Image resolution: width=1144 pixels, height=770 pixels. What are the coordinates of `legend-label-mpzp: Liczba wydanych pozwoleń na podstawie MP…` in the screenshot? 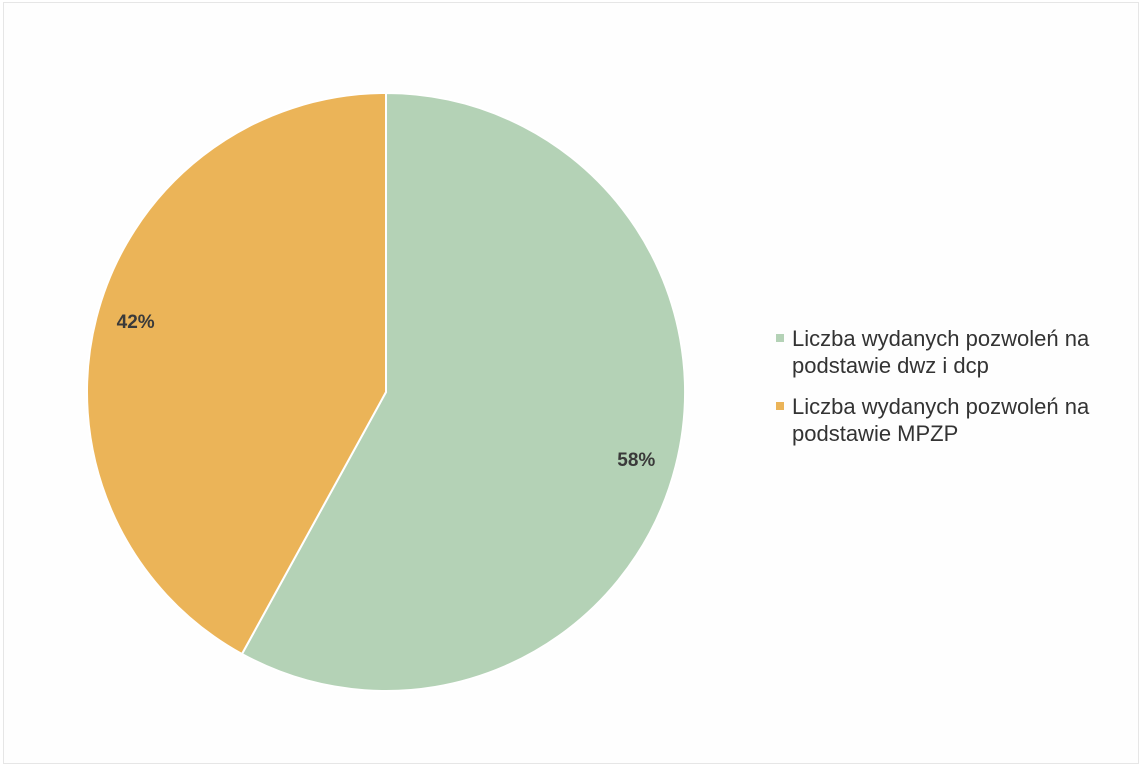 It's located at (941, 420).